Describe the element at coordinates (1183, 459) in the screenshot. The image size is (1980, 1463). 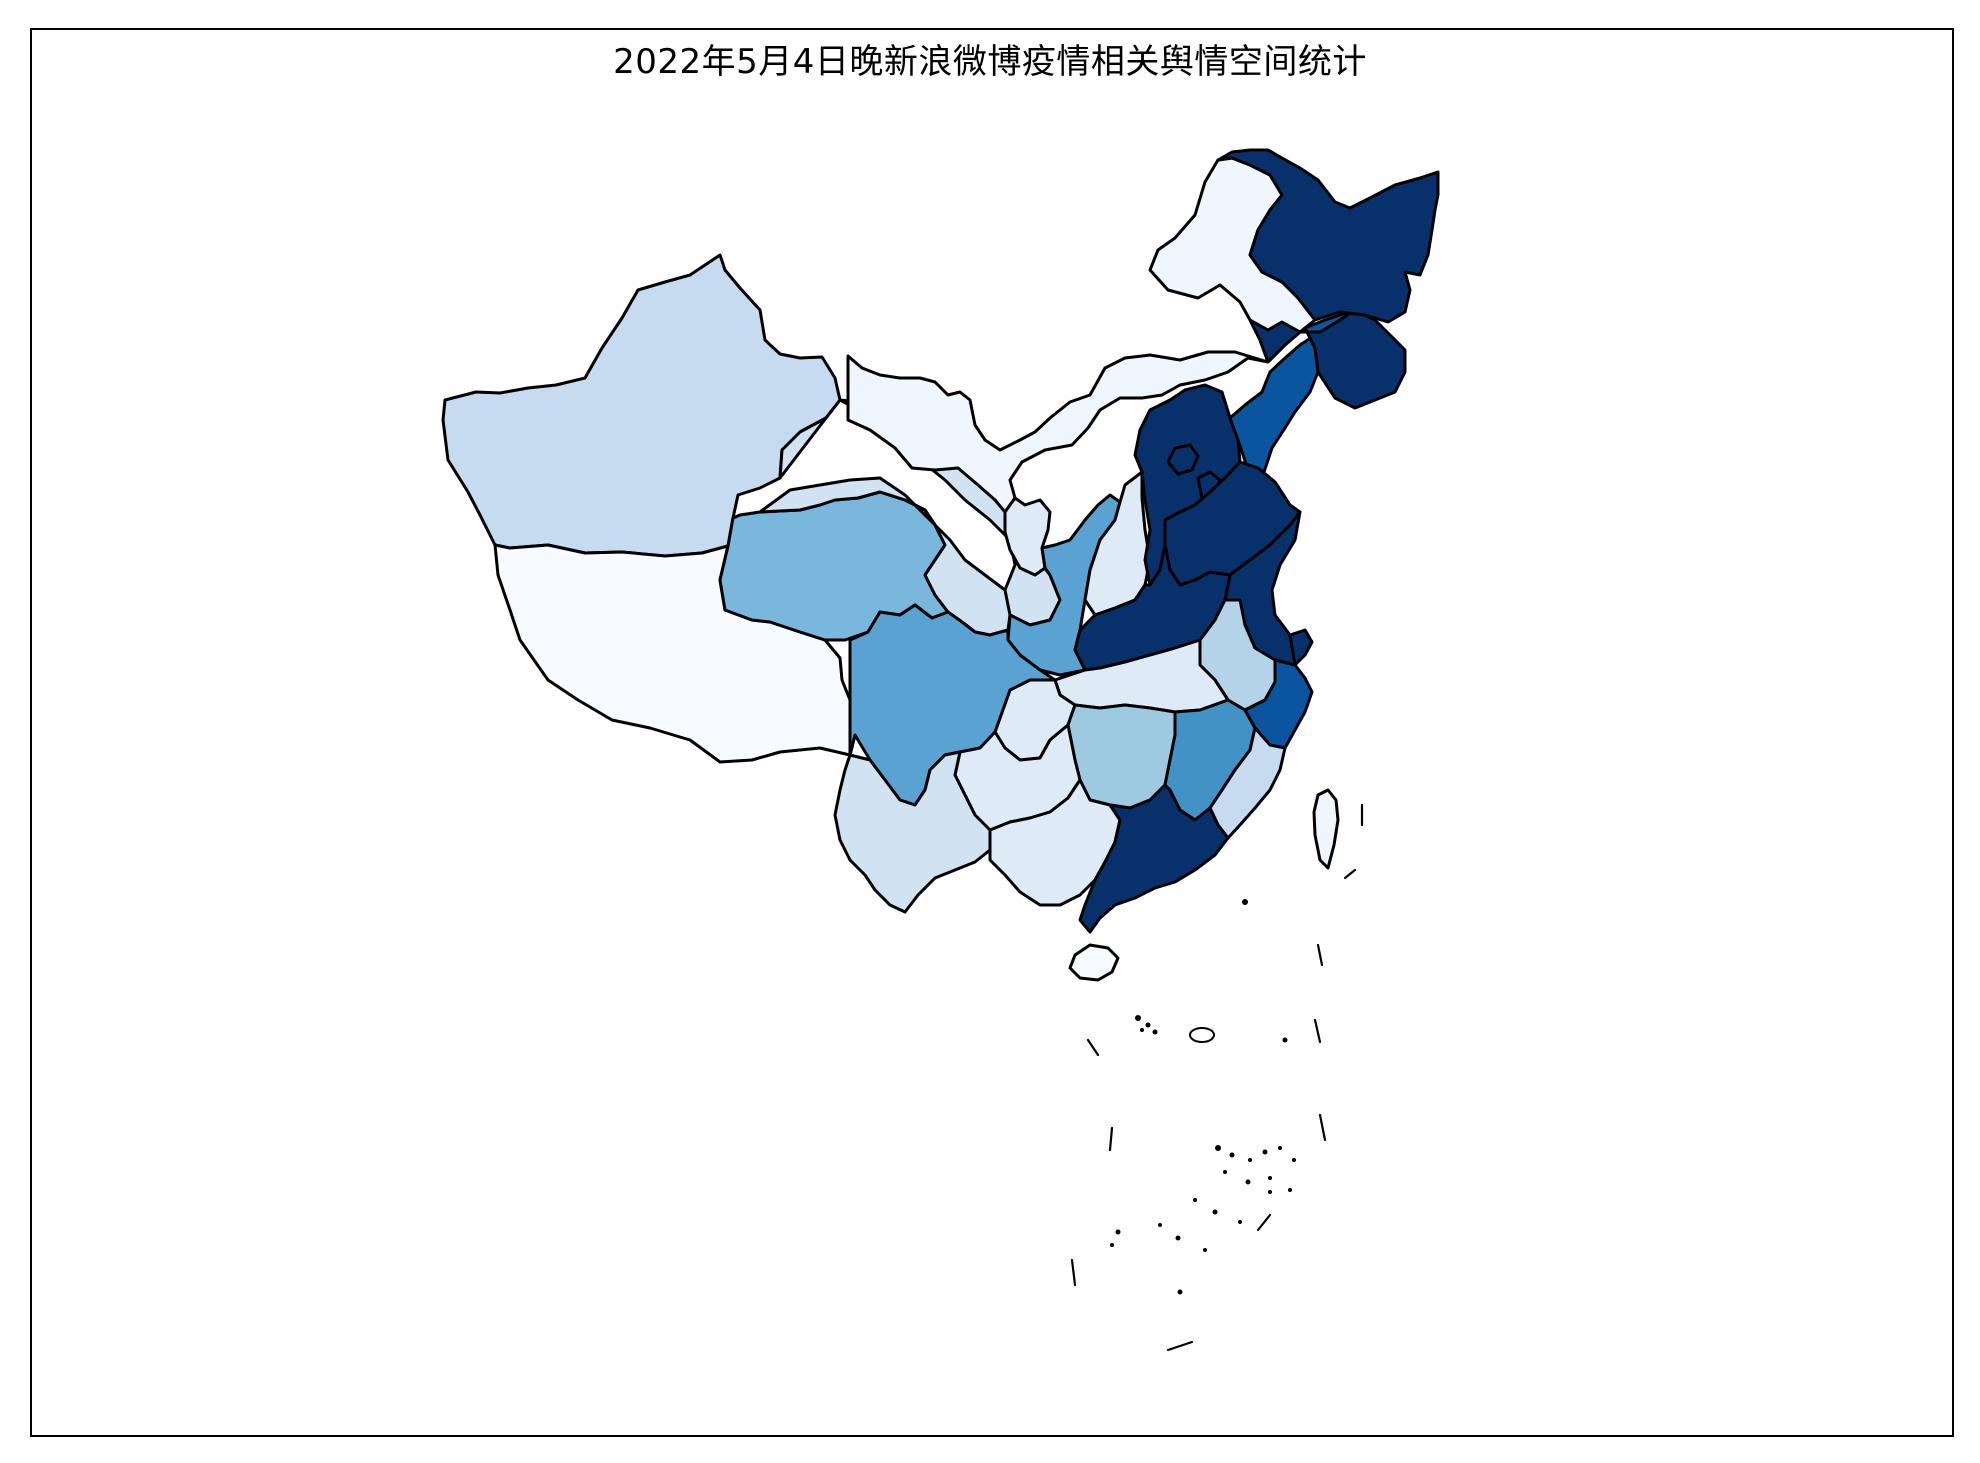
I see `region-beijing` at that location.